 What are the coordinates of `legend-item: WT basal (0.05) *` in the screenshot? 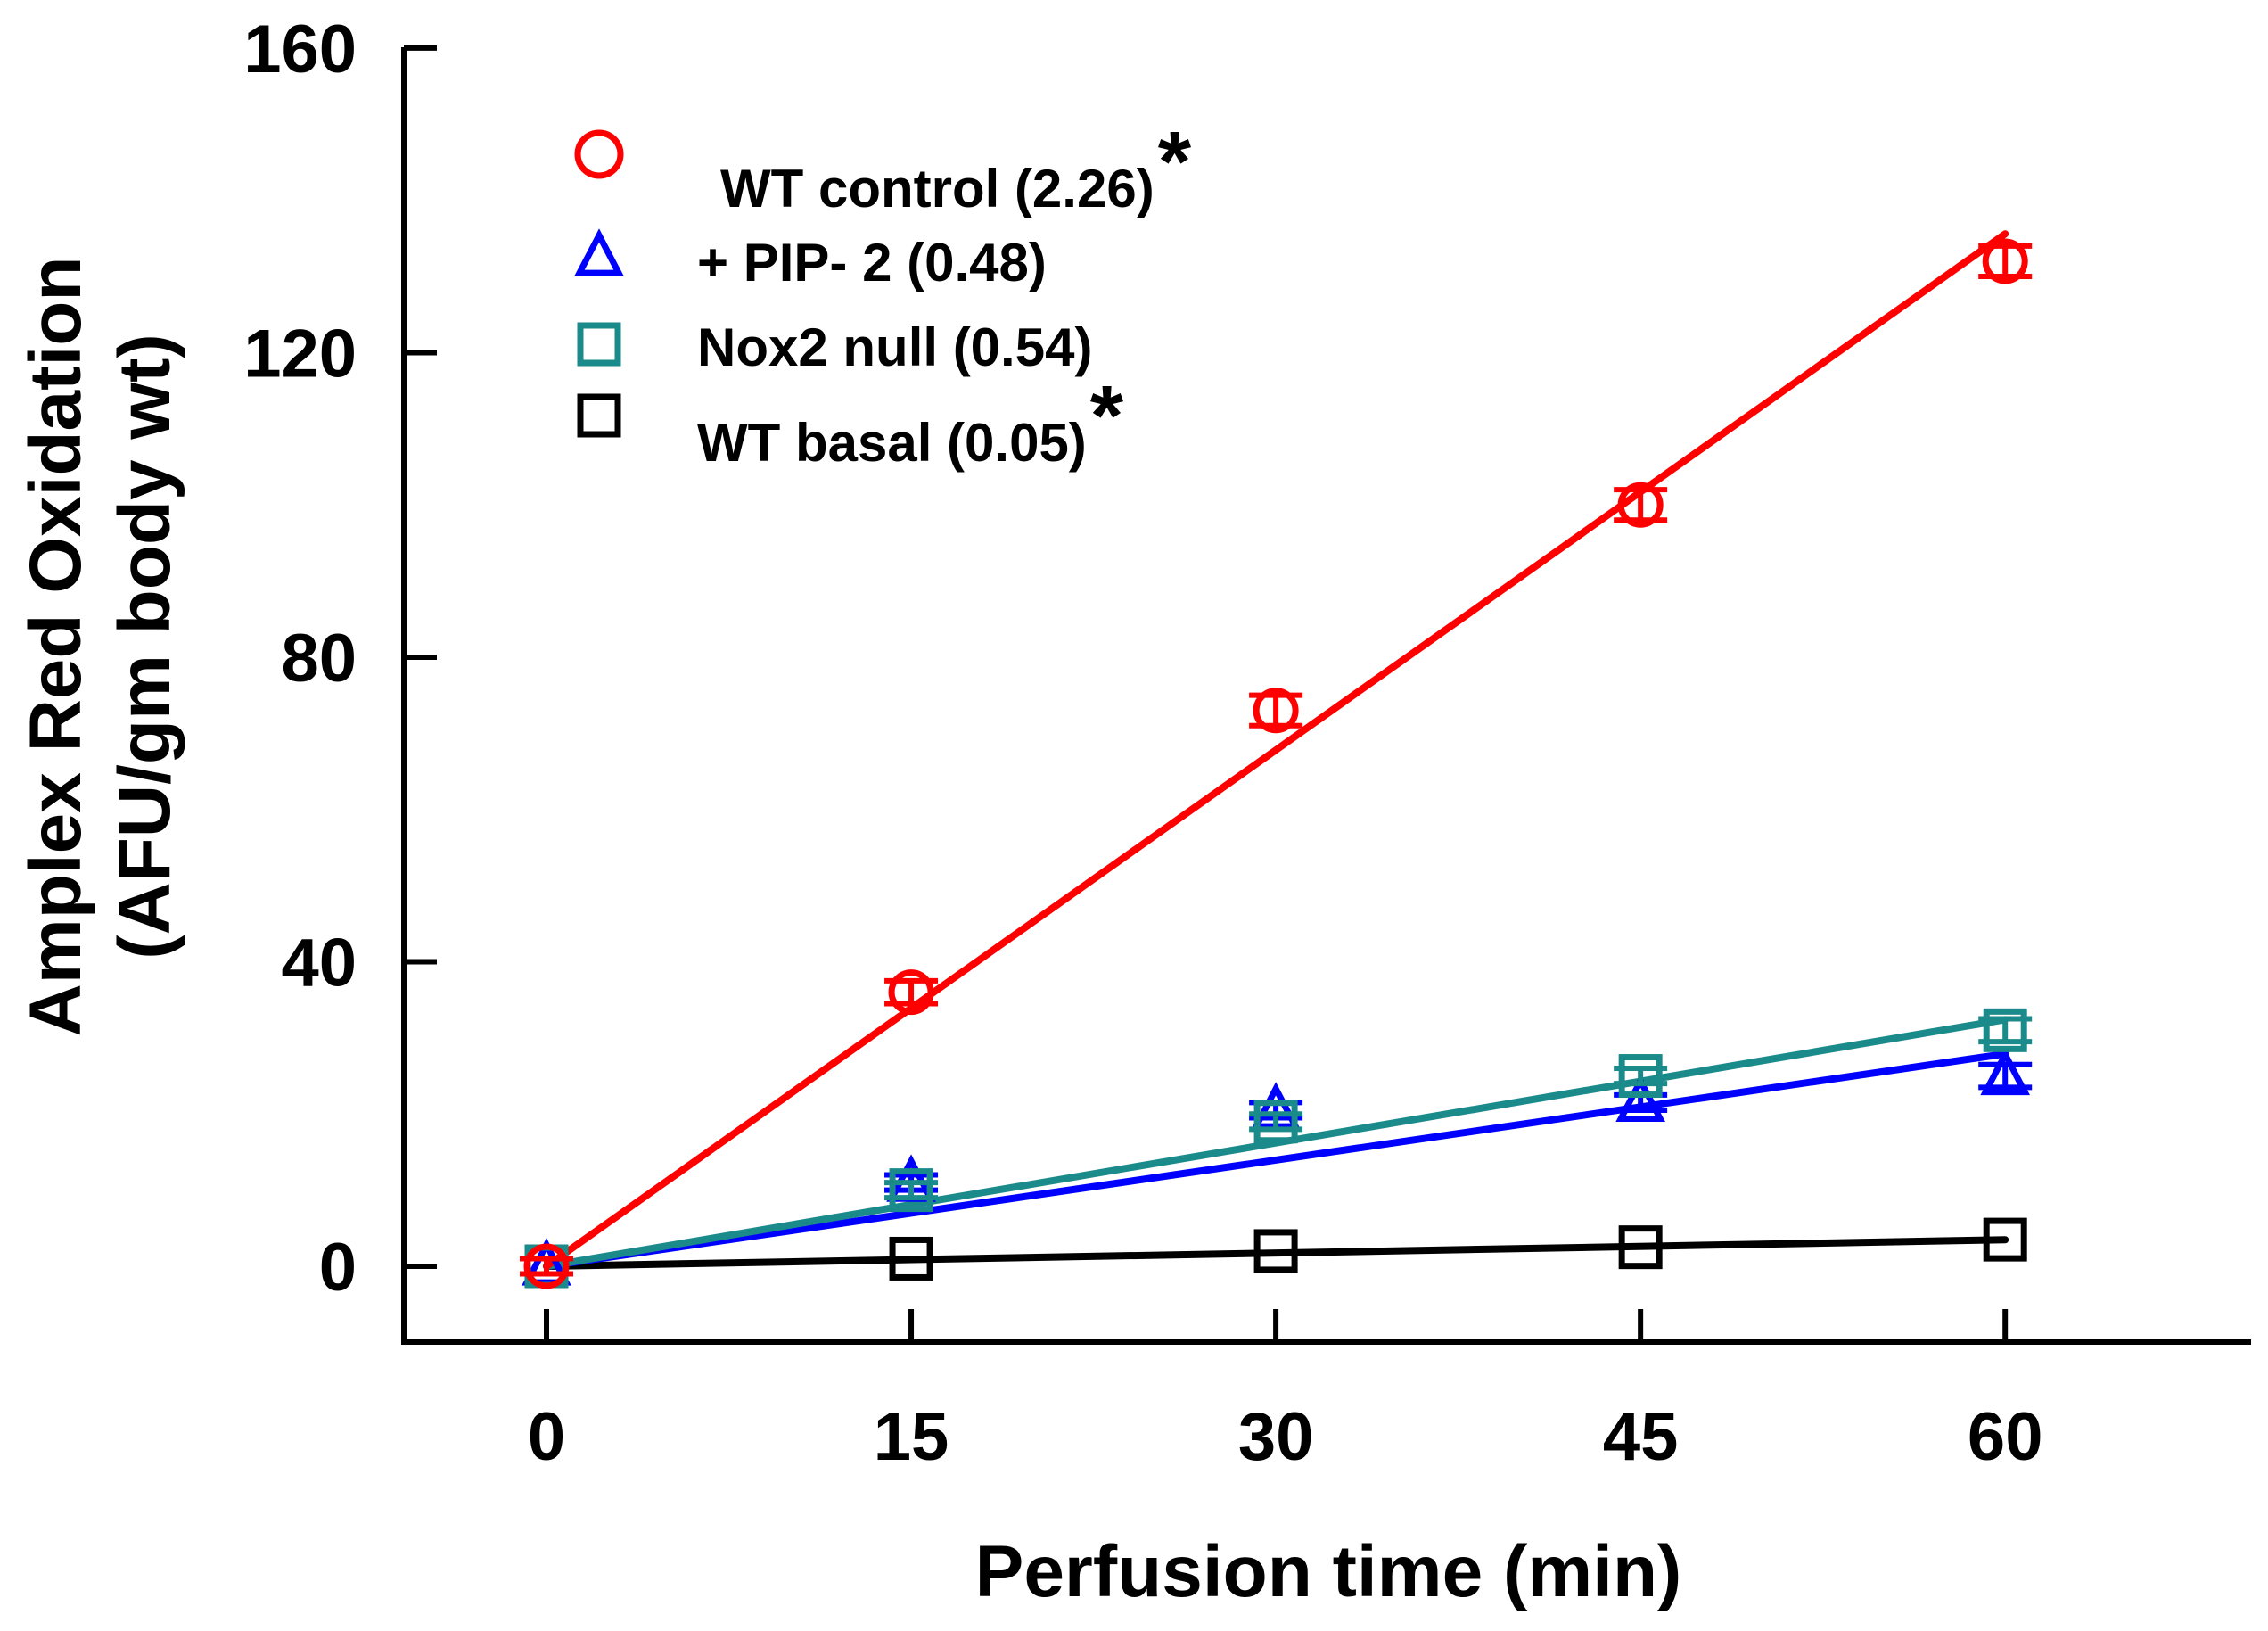 It's located at (850, 420).